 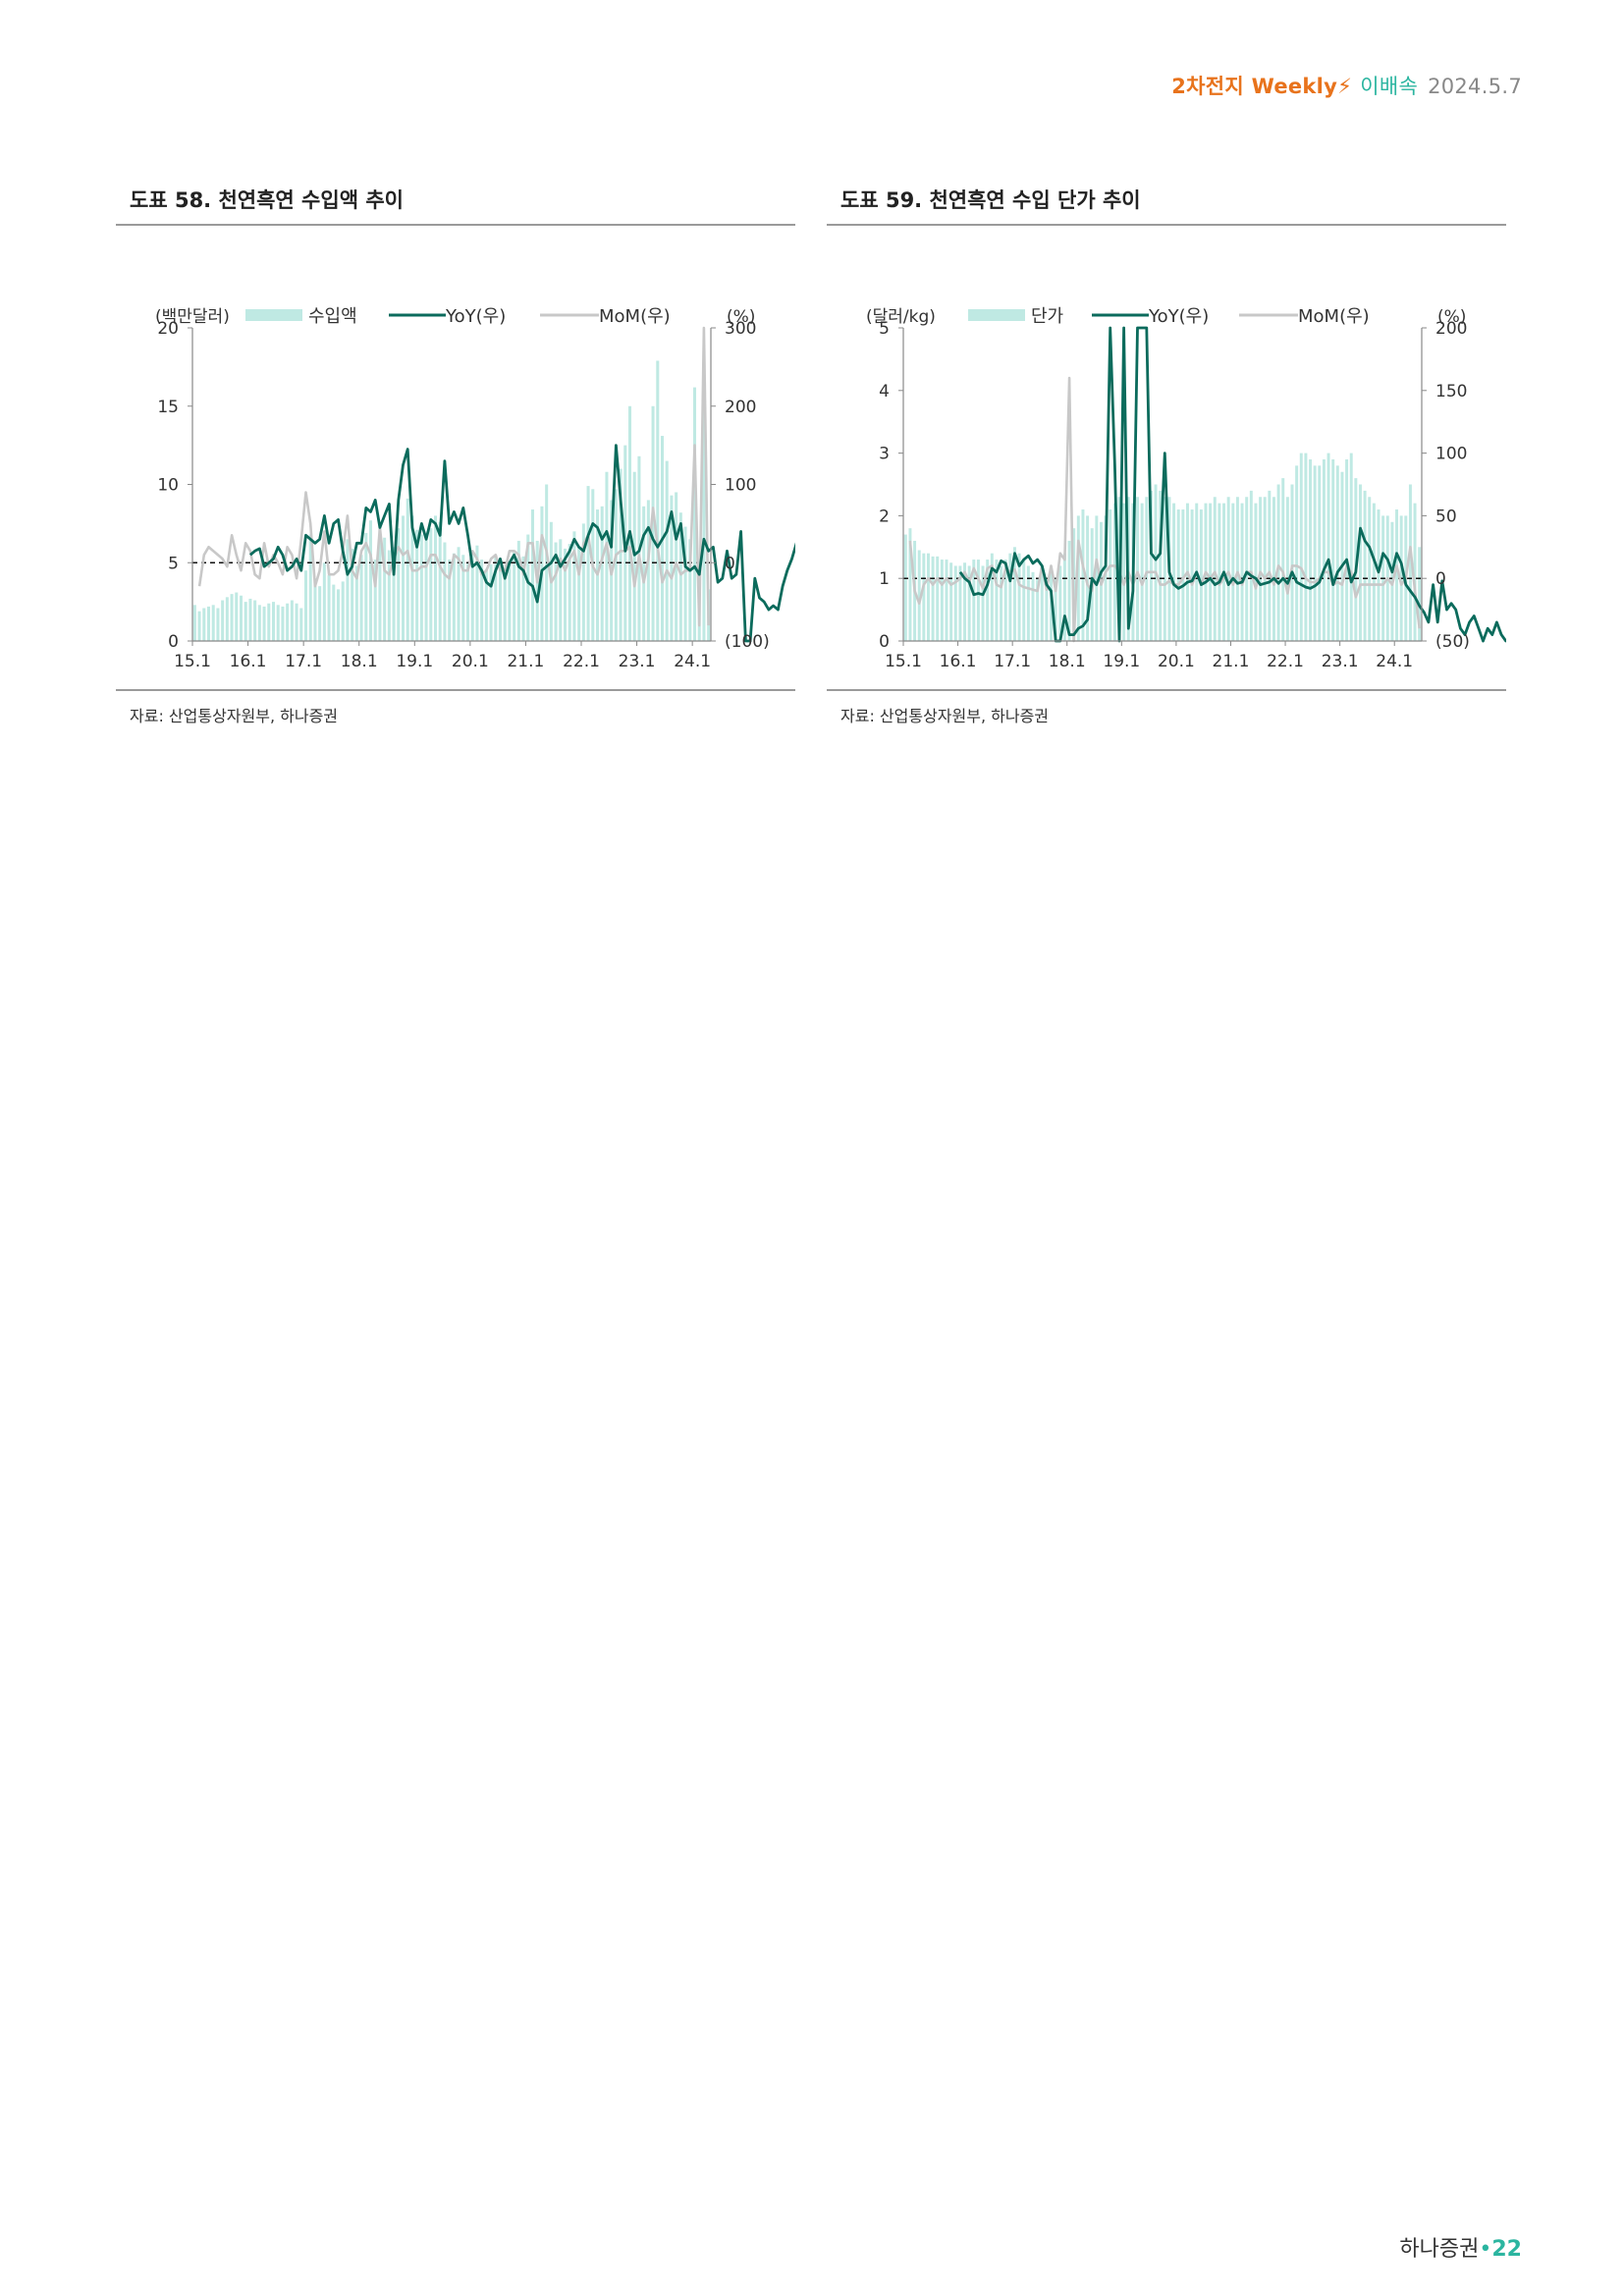 I want to click on right-tick-label: (50), so click(x=1452, y=642).